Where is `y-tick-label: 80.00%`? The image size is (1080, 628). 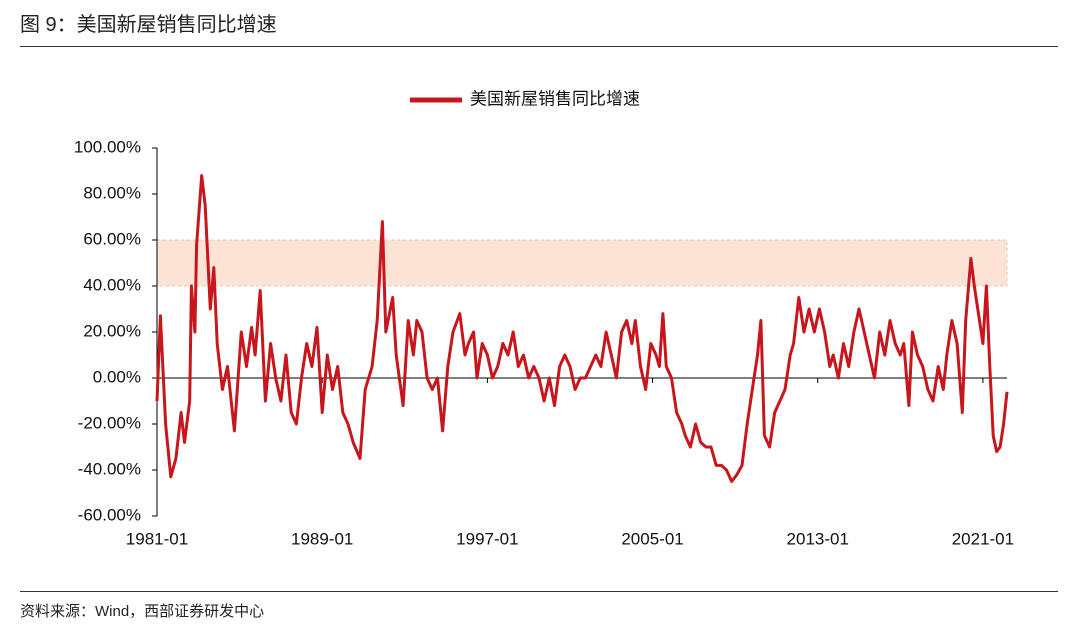 y-tick-label: 80.00% is located at coordinates (112, 192).